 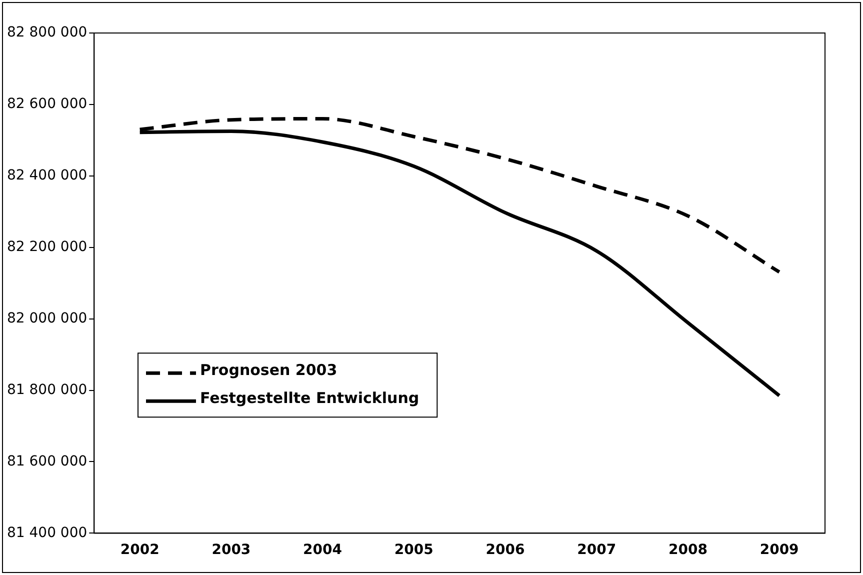 What do you see at coordinates (269, 370) in the screenshot?
I see `legend-label: Prognosen 2003` at bounding box center [269, 370].